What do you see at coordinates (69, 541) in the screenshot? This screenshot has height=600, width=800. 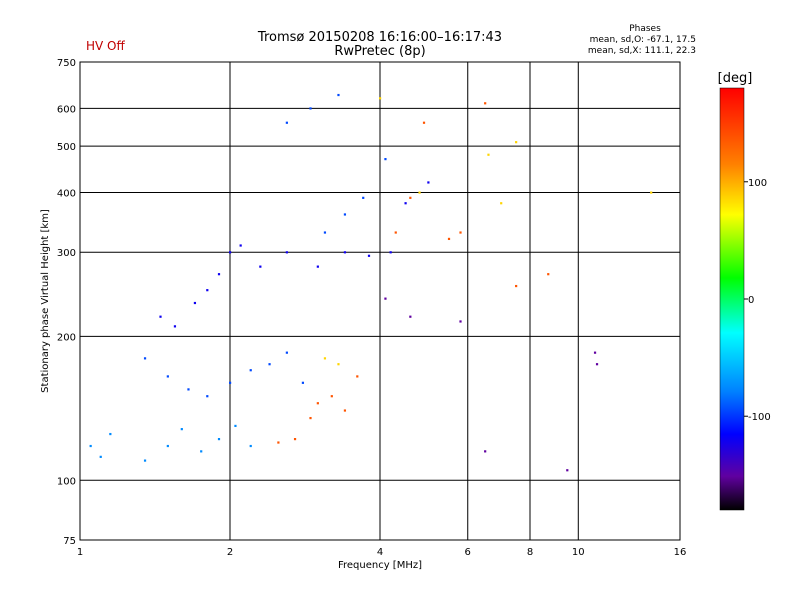 I see `y-tick-label: 75` at bounding box center [69, 541].